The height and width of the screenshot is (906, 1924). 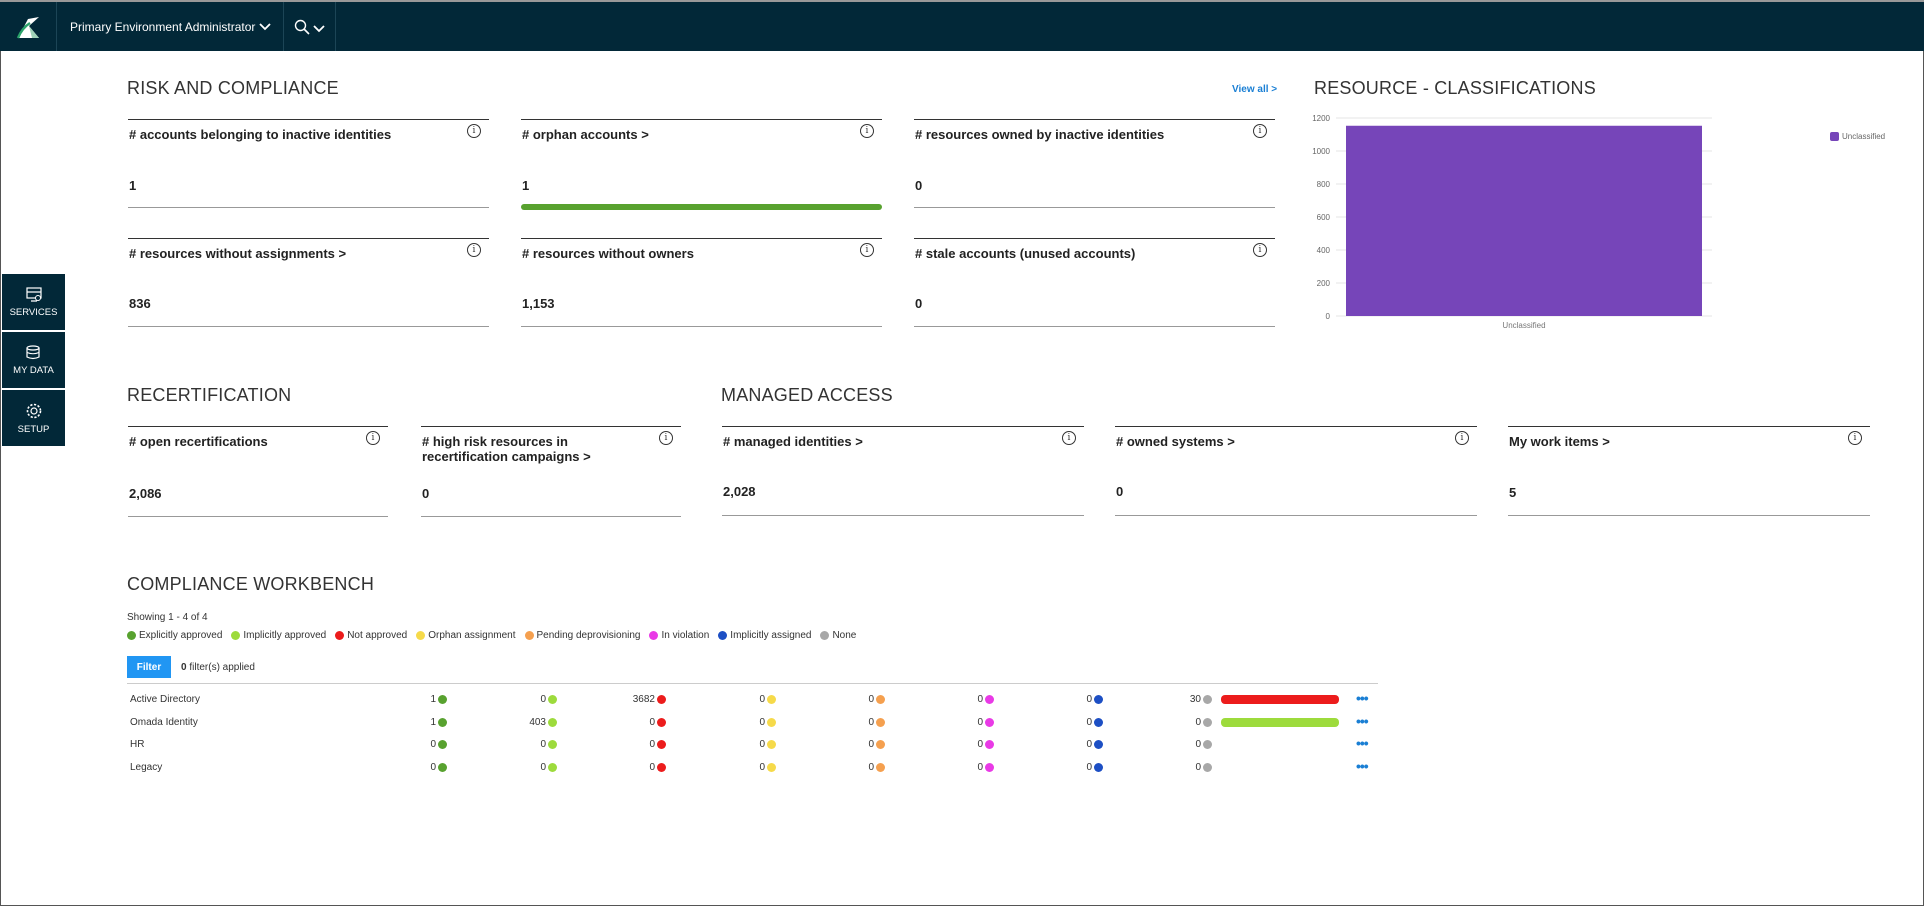 I want to click on metric-card-orphan-accounts: # orphan accounts > i 1, so click(x=701, y=164).